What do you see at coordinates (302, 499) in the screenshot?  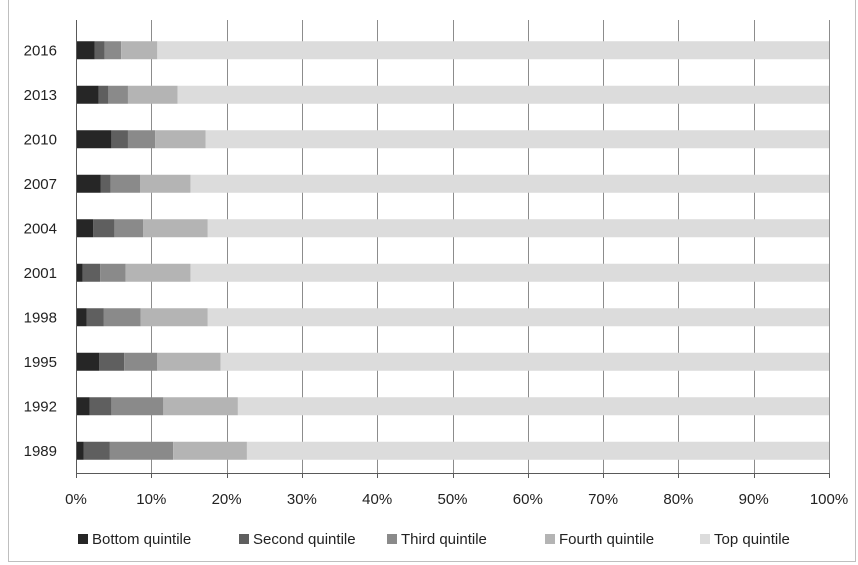 I see `x-tick-label: 30%` at bounding box center [302, 499].